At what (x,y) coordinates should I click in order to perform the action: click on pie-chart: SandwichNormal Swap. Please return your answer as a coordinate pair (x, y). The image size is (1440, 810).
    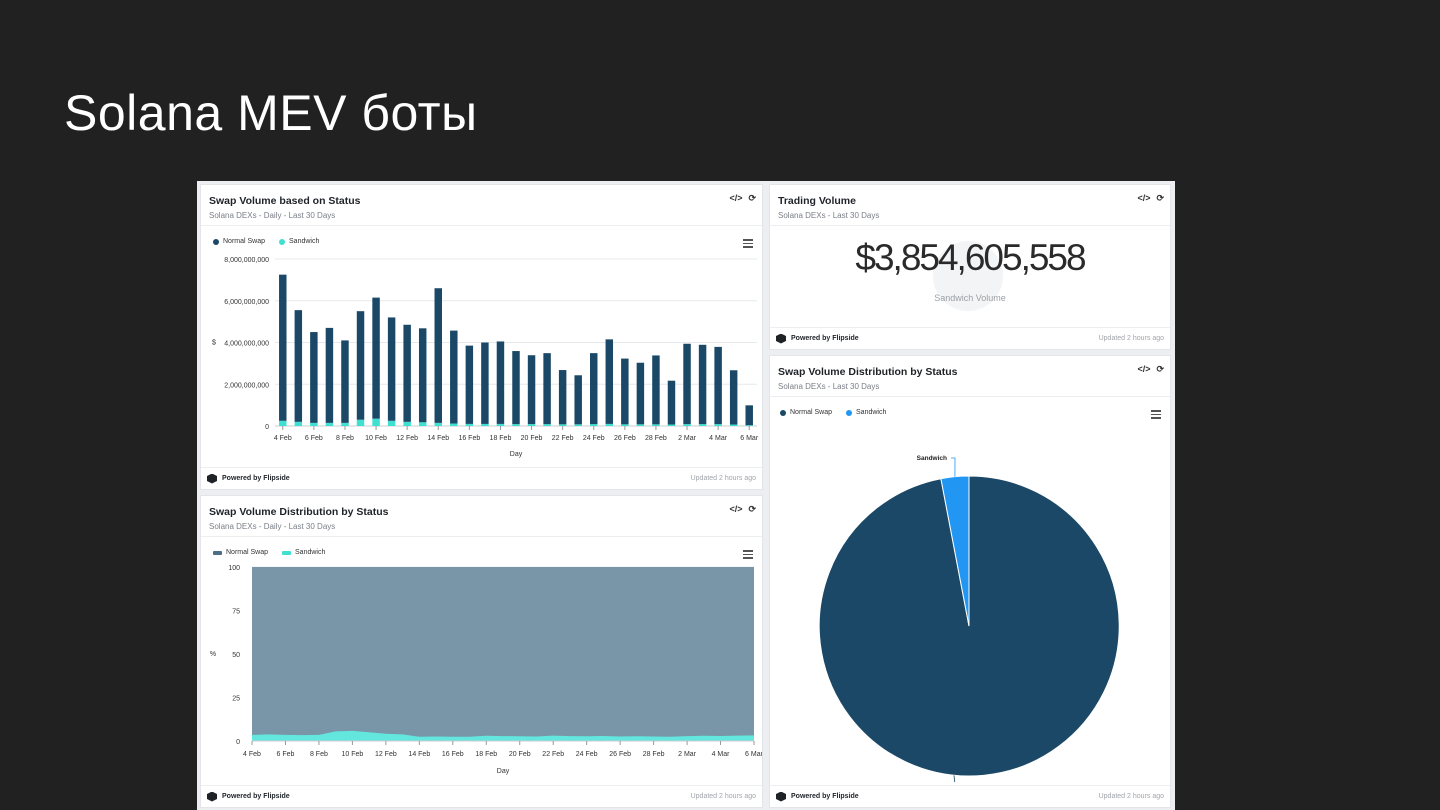
    Looking at the image, I should click on (969, 618).